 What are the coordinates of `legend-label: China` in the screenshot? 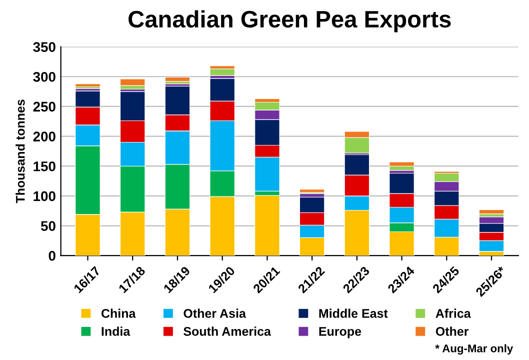 It's located at (118, 313).